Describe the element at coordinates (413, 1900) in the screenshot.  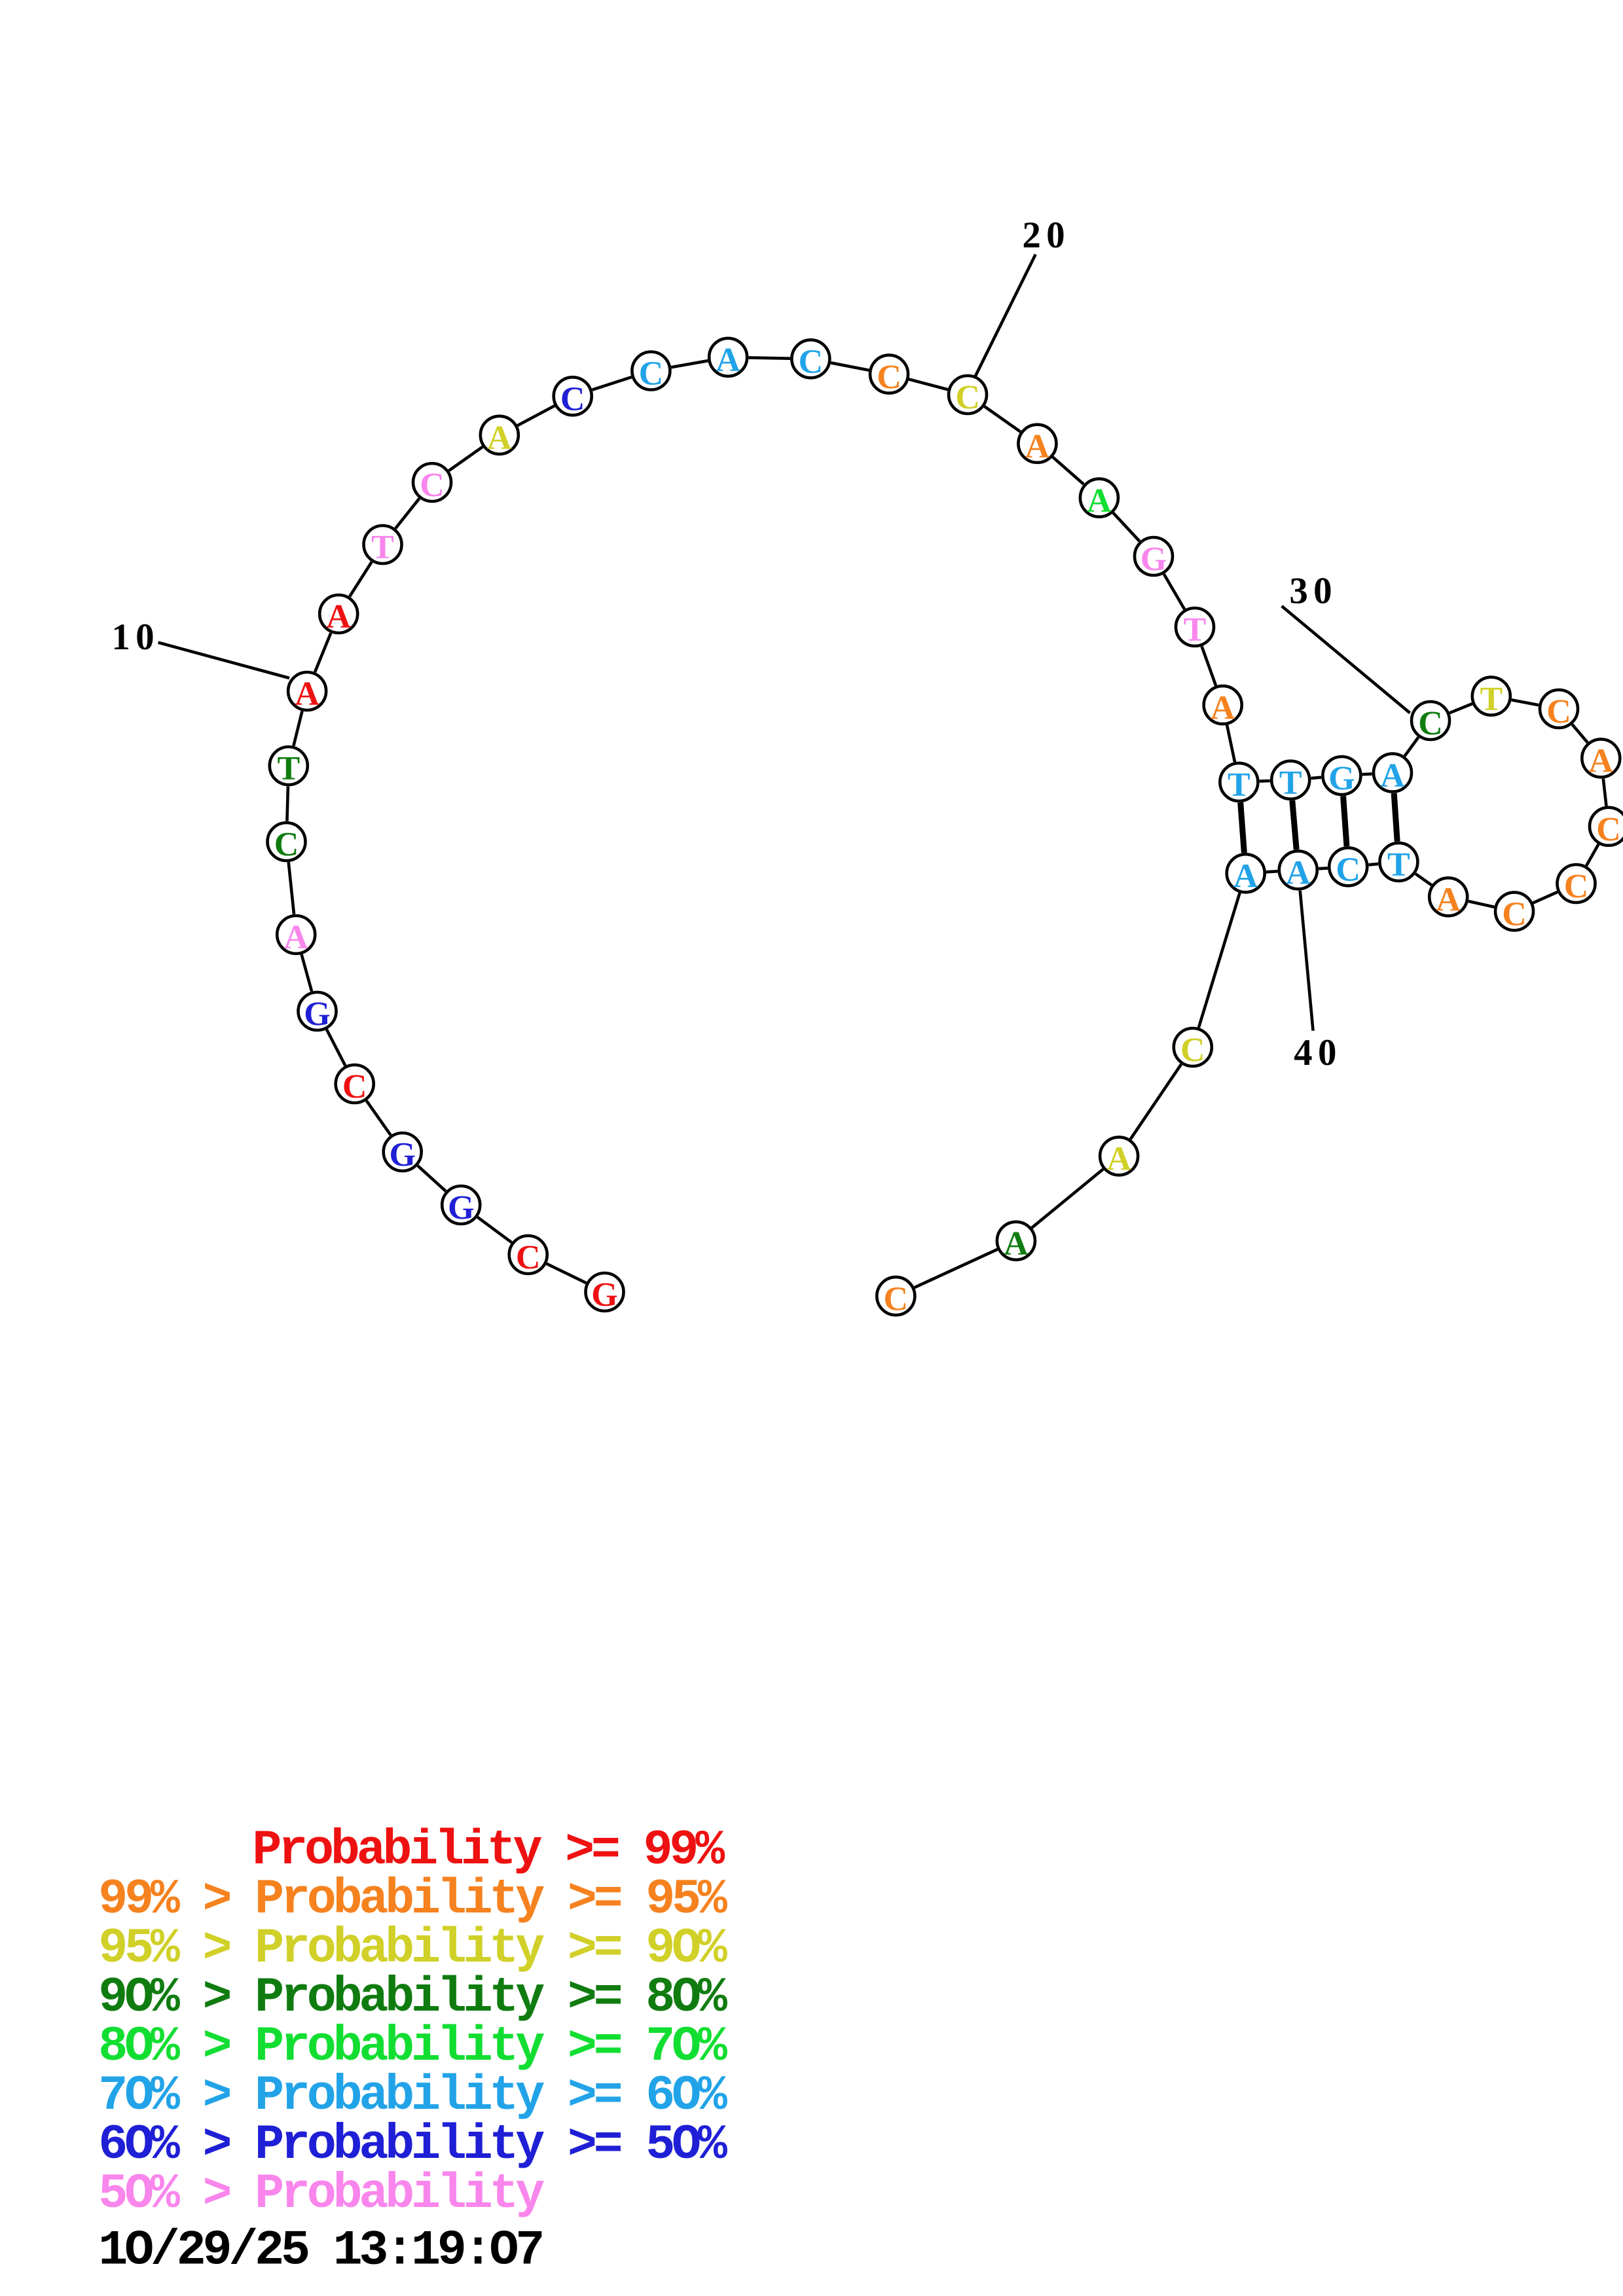
I see `svg-text: 99% > Probability >= 95%` at that location.